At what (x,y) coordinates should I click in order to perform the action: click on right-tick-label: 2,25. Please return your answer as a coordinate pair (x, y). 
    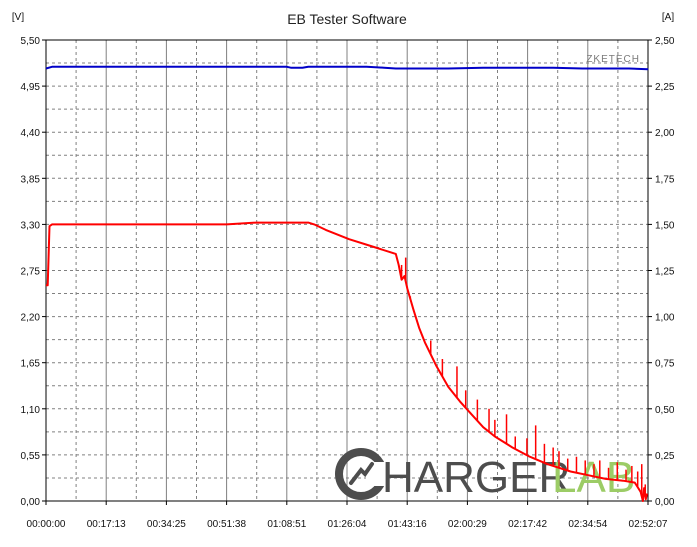
    Looking at the image, I should click on (665, 87).